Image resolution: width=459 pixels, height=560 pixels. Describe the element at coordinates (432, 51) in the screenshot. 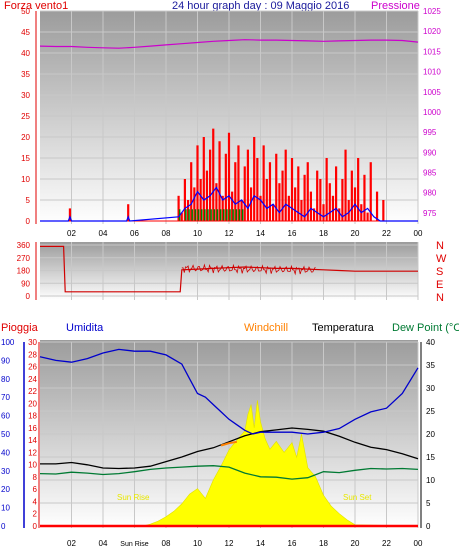

I see `y2-tick-label: 1015` at that location.